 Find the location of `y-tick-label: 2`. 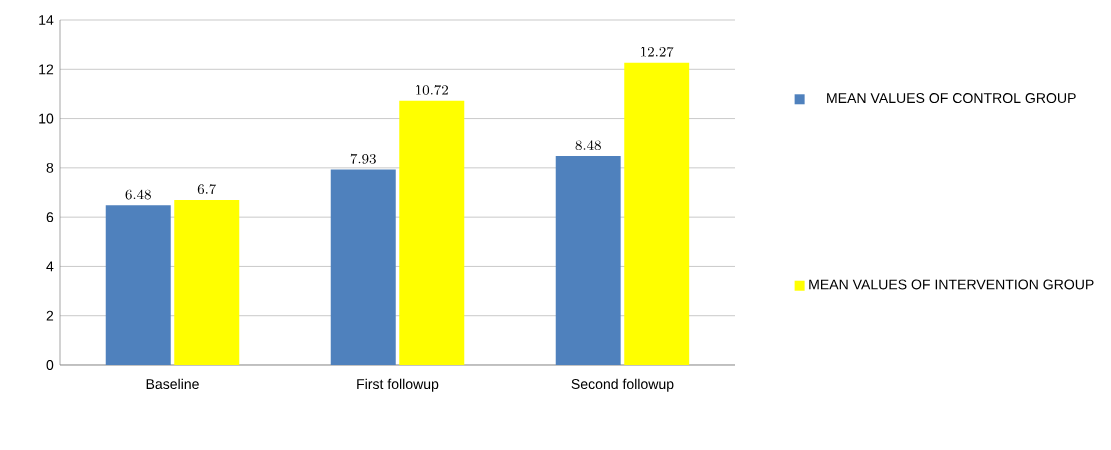

y-tick-label: 2 is located at coordinates (50, 315).